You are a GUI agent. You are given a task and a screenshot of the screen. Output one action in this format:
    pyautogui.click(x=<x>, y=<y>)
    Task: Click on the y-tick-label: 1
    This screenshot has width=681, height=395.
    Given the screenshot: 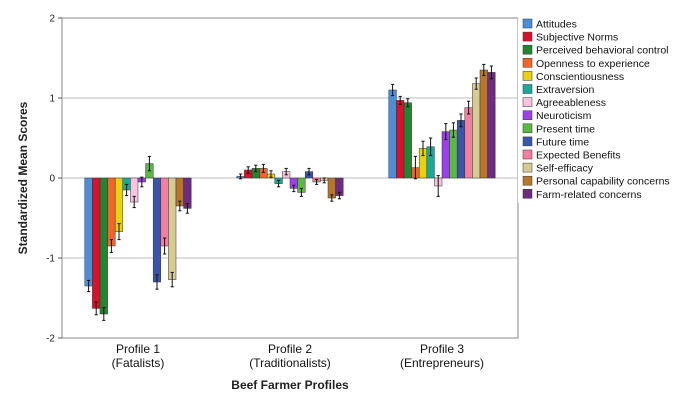 What is the action you would take?
    pyautogui.click(x=52, y=99)
    